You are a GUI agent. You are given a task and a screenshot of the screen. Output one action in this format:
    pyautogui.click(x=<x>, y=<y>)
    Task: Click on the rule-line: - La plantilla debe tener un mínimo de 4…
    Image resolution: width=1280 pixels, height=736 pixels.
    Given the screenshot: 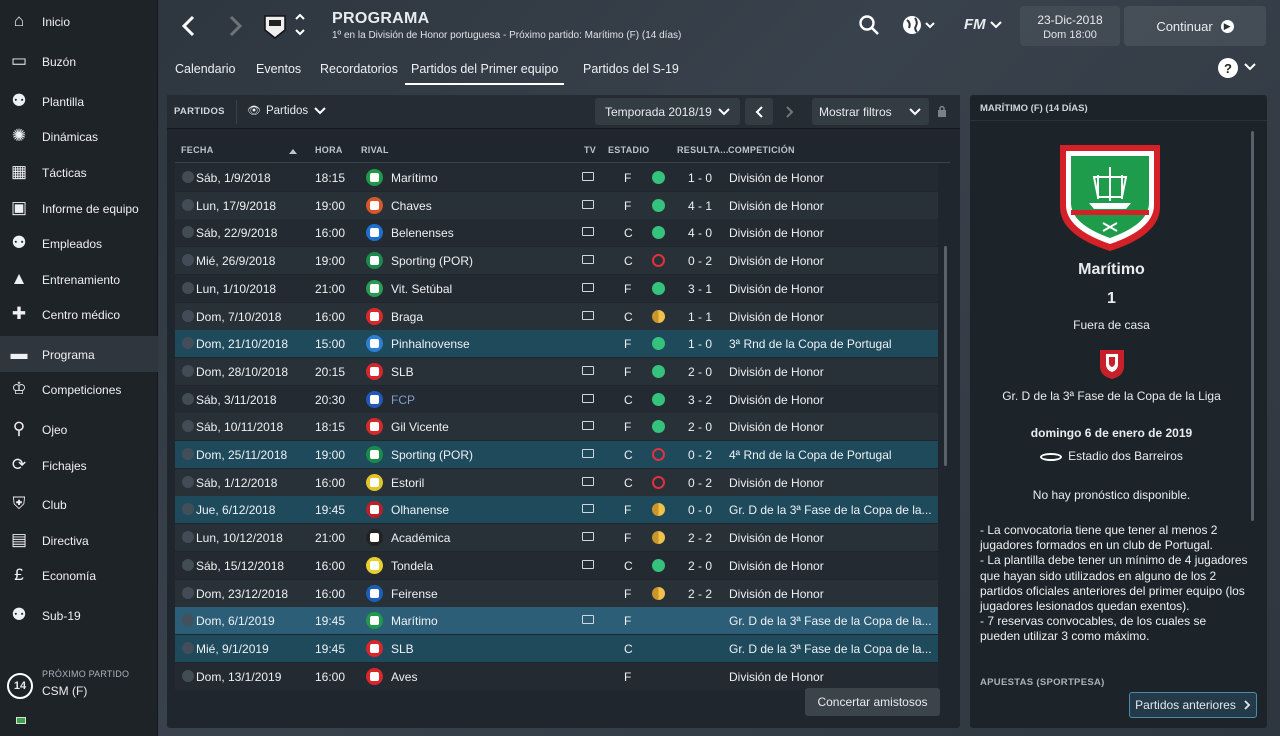 What is the action you would take?
    pyautogui.click(x=1114, y=583)
    